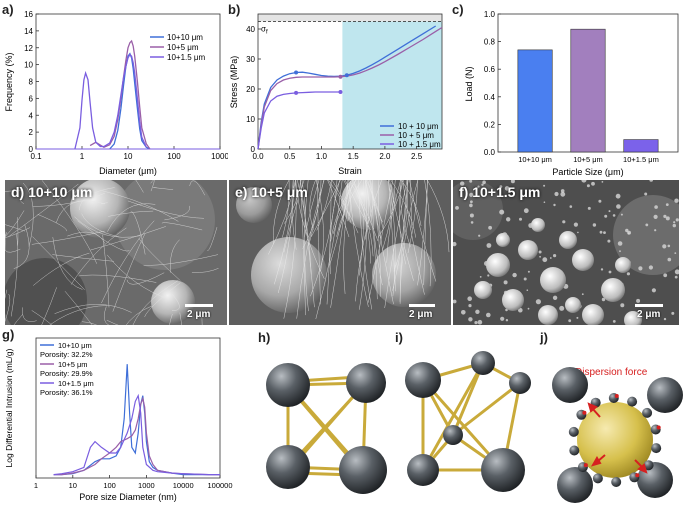 This screenshot has width=685, height=506. I want to click on chart-c-ytick-label: 0.4, so click(490, 97).